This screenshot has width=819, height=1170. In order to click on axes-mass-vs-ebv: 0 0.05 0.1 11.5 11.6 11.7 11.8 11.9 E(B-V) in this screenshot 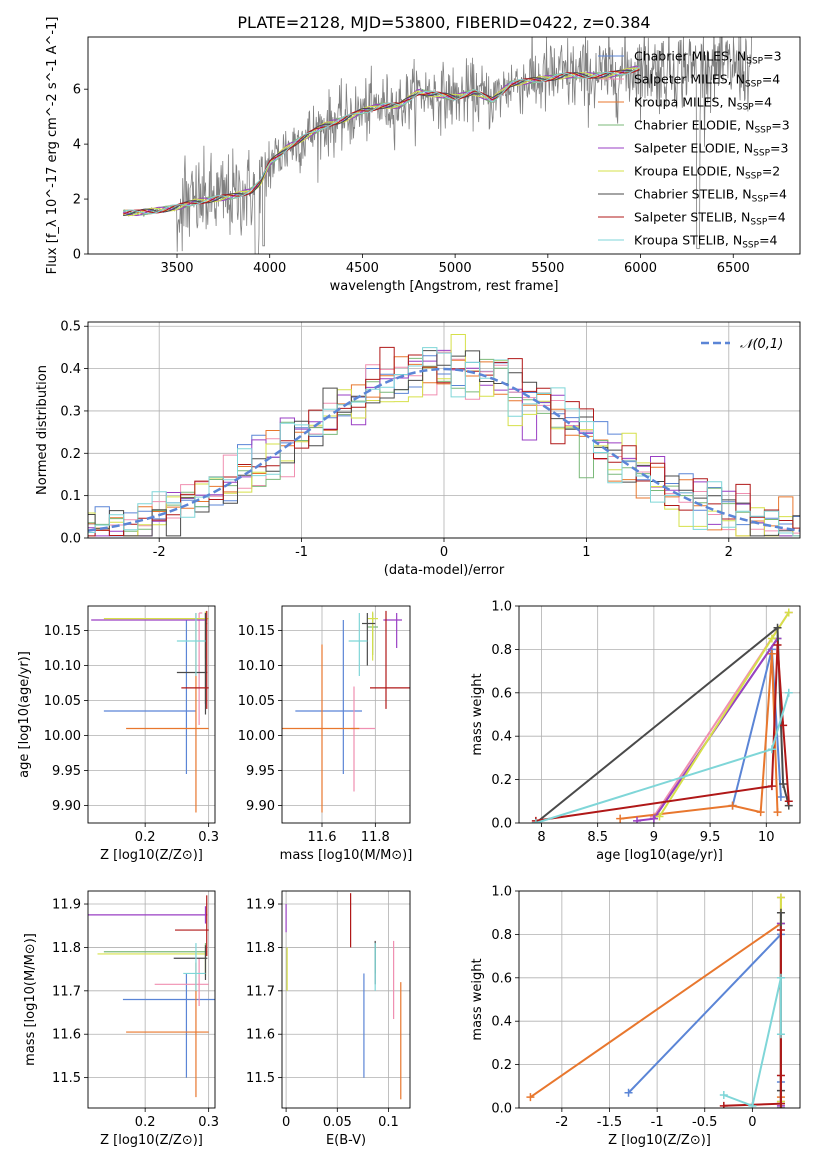, I will do `click(328, 1019)`.